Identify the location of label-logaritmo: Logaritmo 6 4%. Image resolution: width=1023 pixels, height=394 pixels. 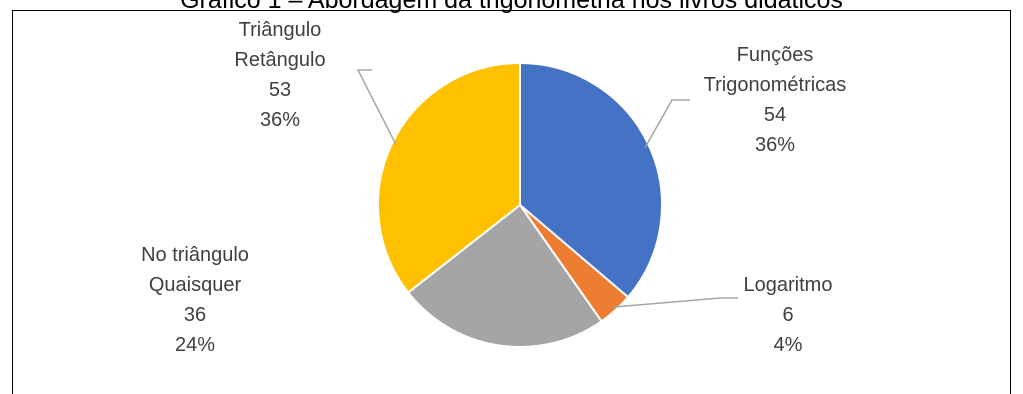
(788, 315).